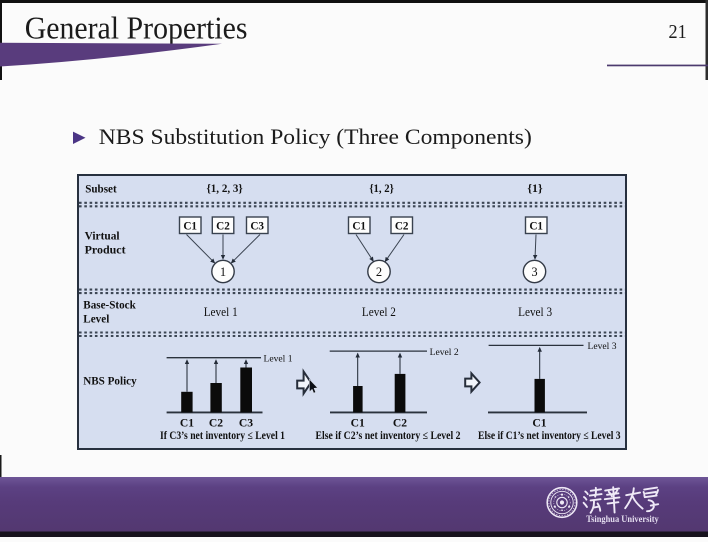 The width and height of the screenshot is (708, 542). I want to click on svg-text:Else if C1’s net inventory ≤ L: Else if C1’s net inventory ≤ Level 3, so click(549, 436).